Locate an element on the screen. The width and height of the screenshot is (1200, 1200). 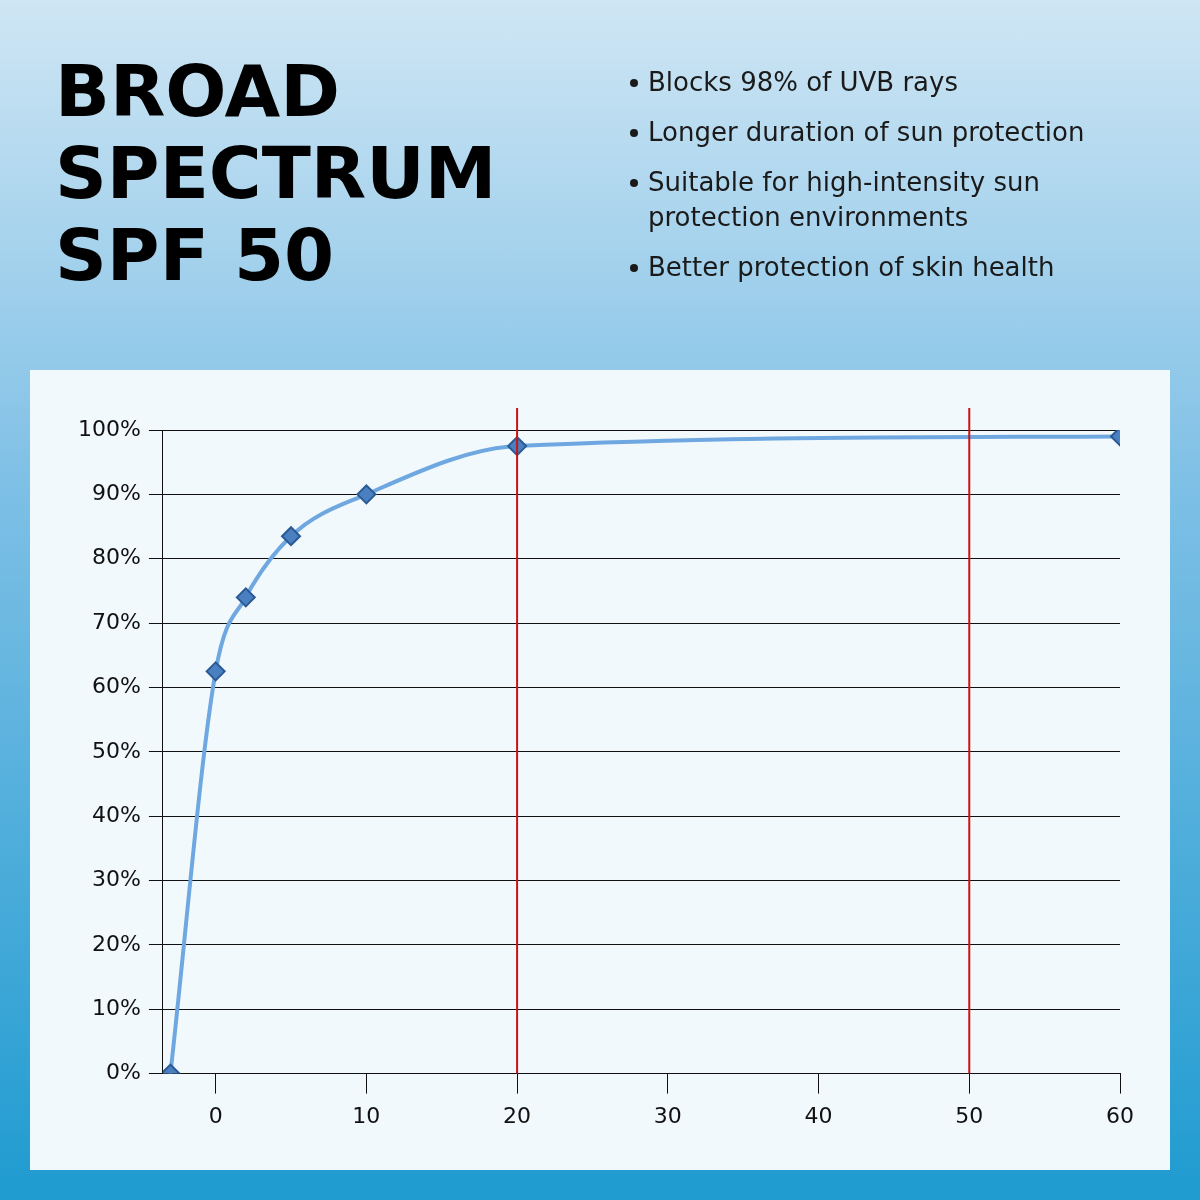
x-tick-label: 10 is located at coordinates (366, 1115).